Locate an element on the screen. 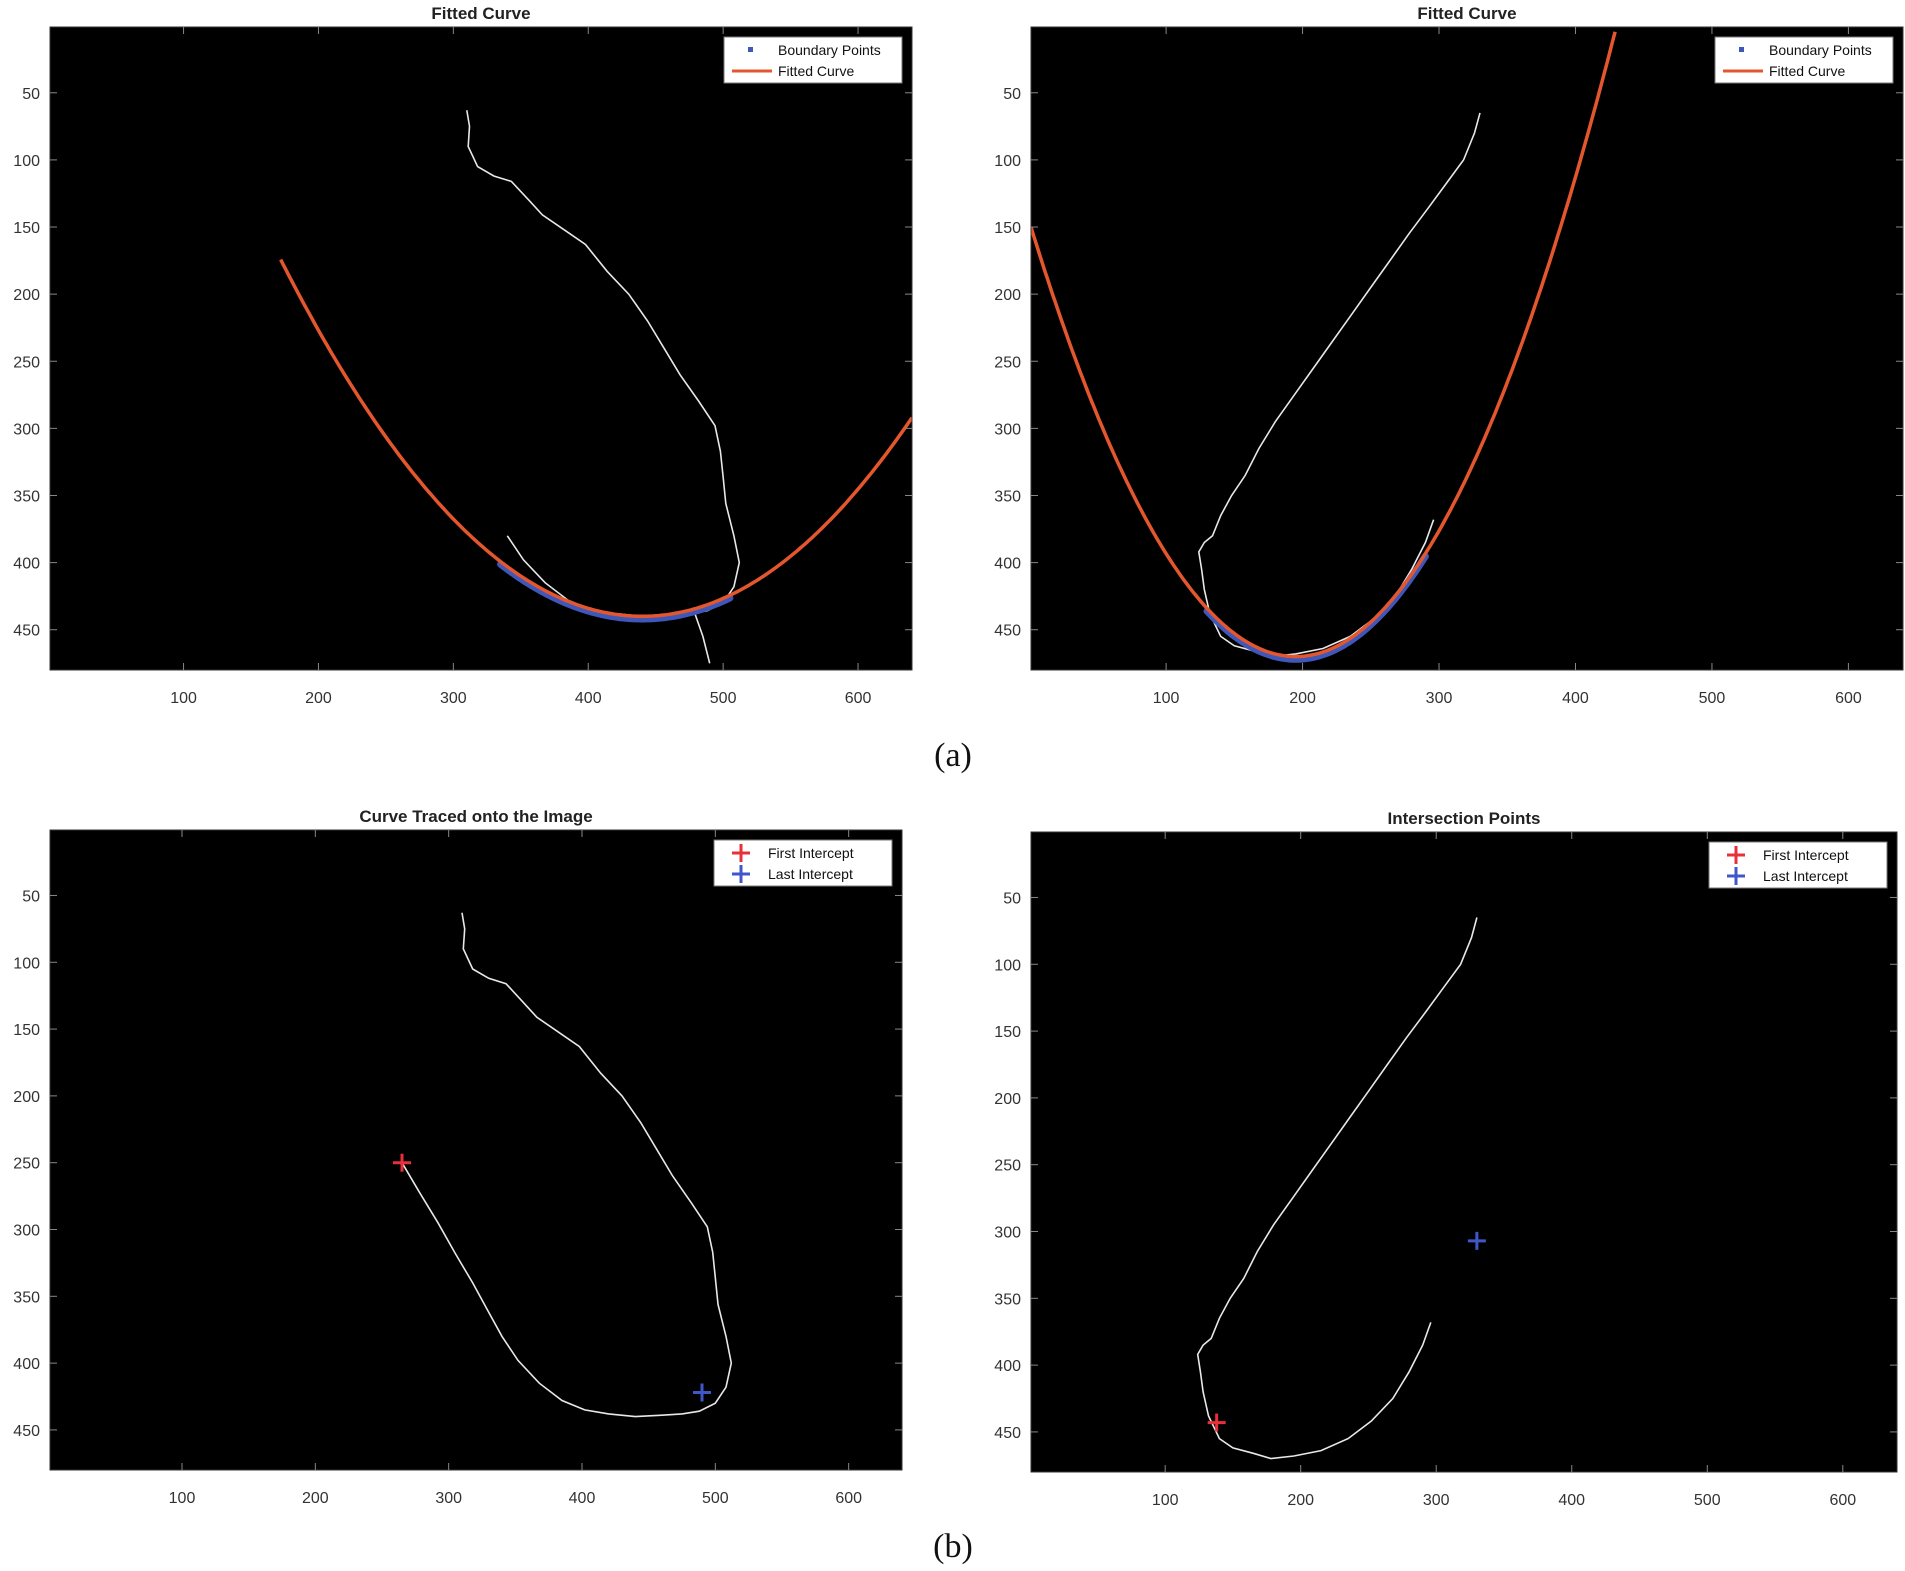 This screenshot has height=1571, width=1905. caption-a: (a) is located at coordinates (953, 755).